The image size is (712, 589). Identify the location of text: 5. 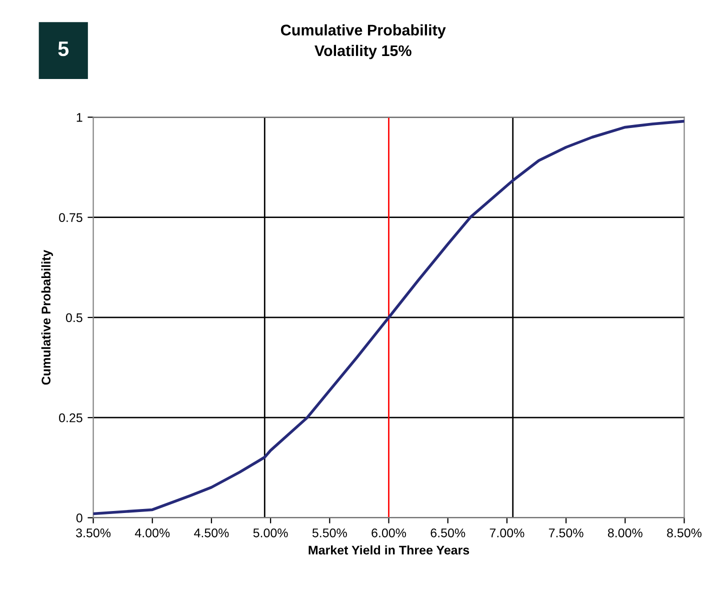
(63, 49).